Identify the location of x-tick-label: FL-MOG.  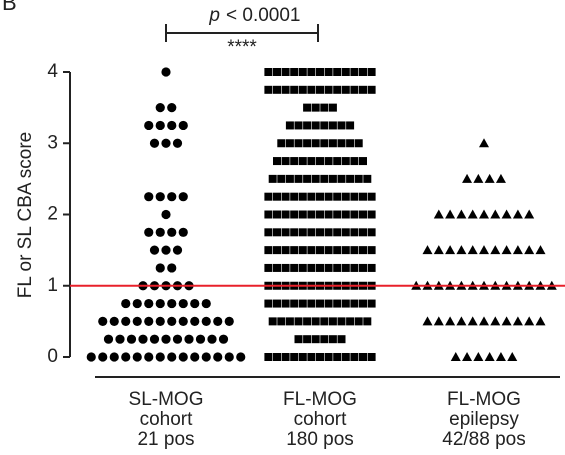
(320, 399).